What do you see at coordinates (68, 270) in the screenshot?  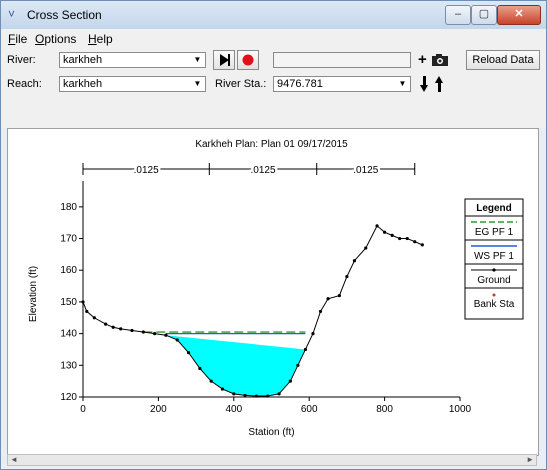 I see `y-tick-label: 160` at bounding box center [68, 270].